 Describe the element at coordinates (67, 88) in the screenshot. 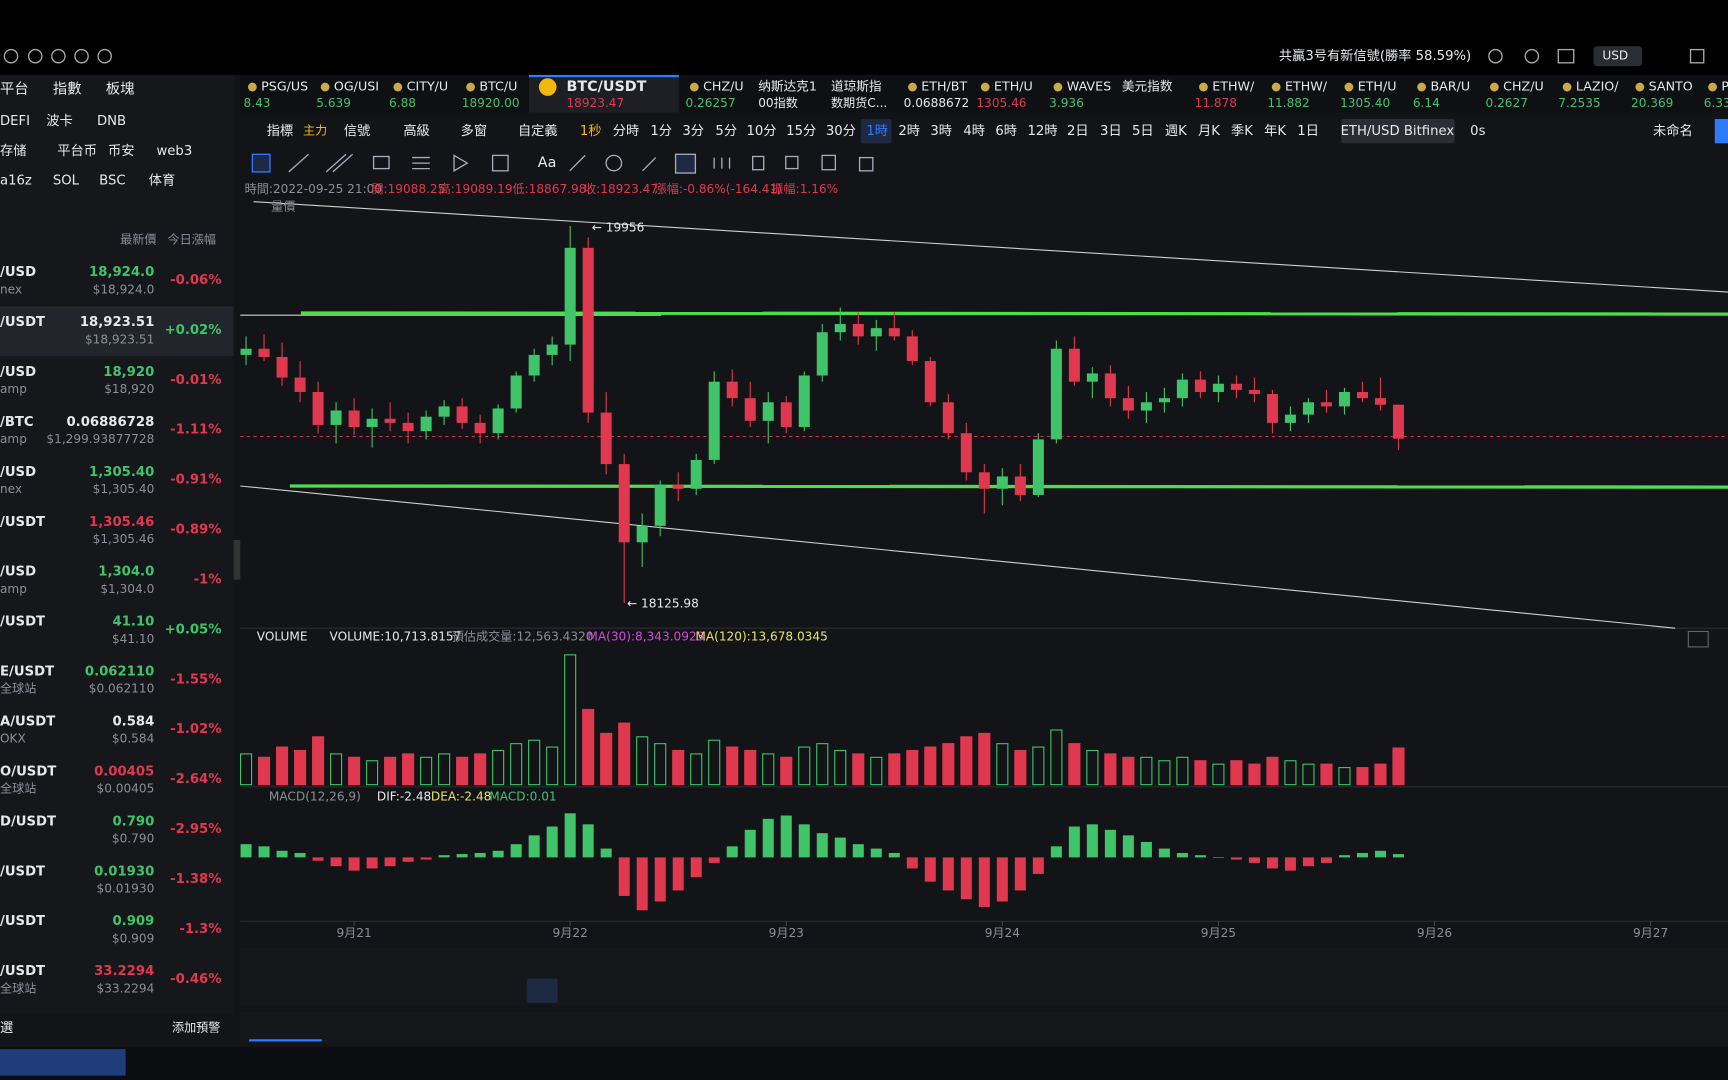

I see `sidebar-tab: 指數` at that location.